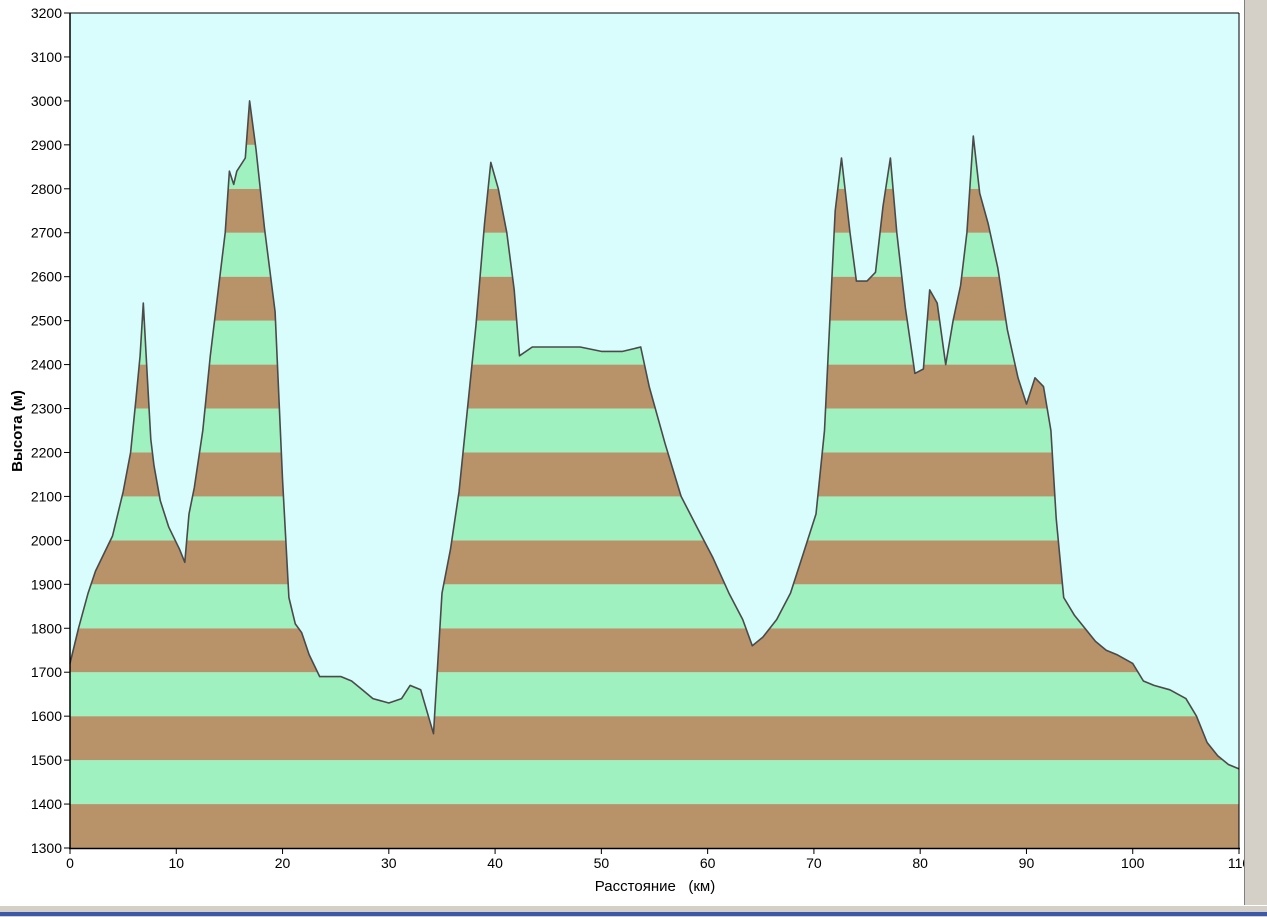  Describe the element at coordinates (176, 863) in the screenshot. I see `x-tick-label: 10` at that location.